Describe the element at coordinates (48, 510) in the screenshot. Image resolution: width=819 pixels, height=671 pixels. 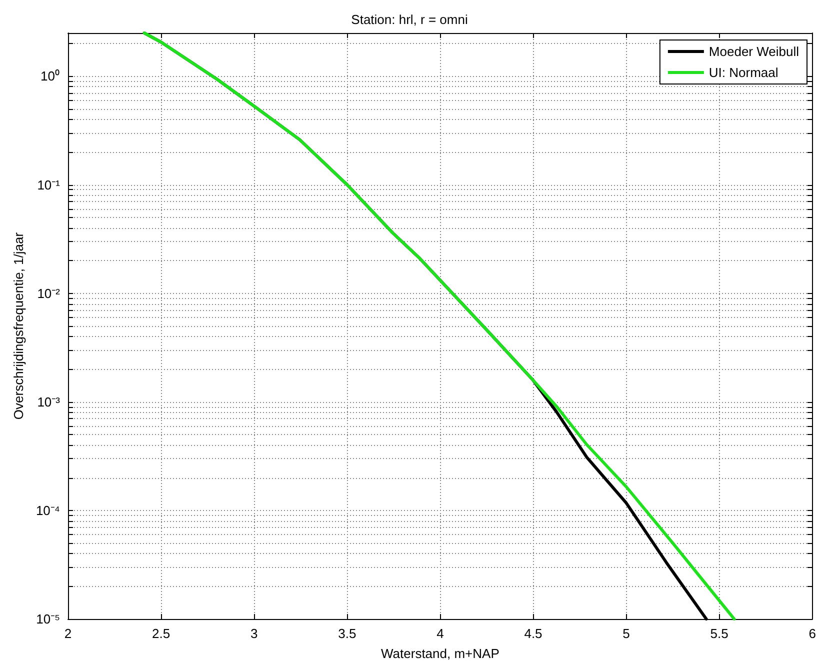
I see `y-tick-label: 10⁻⁴` at that location.